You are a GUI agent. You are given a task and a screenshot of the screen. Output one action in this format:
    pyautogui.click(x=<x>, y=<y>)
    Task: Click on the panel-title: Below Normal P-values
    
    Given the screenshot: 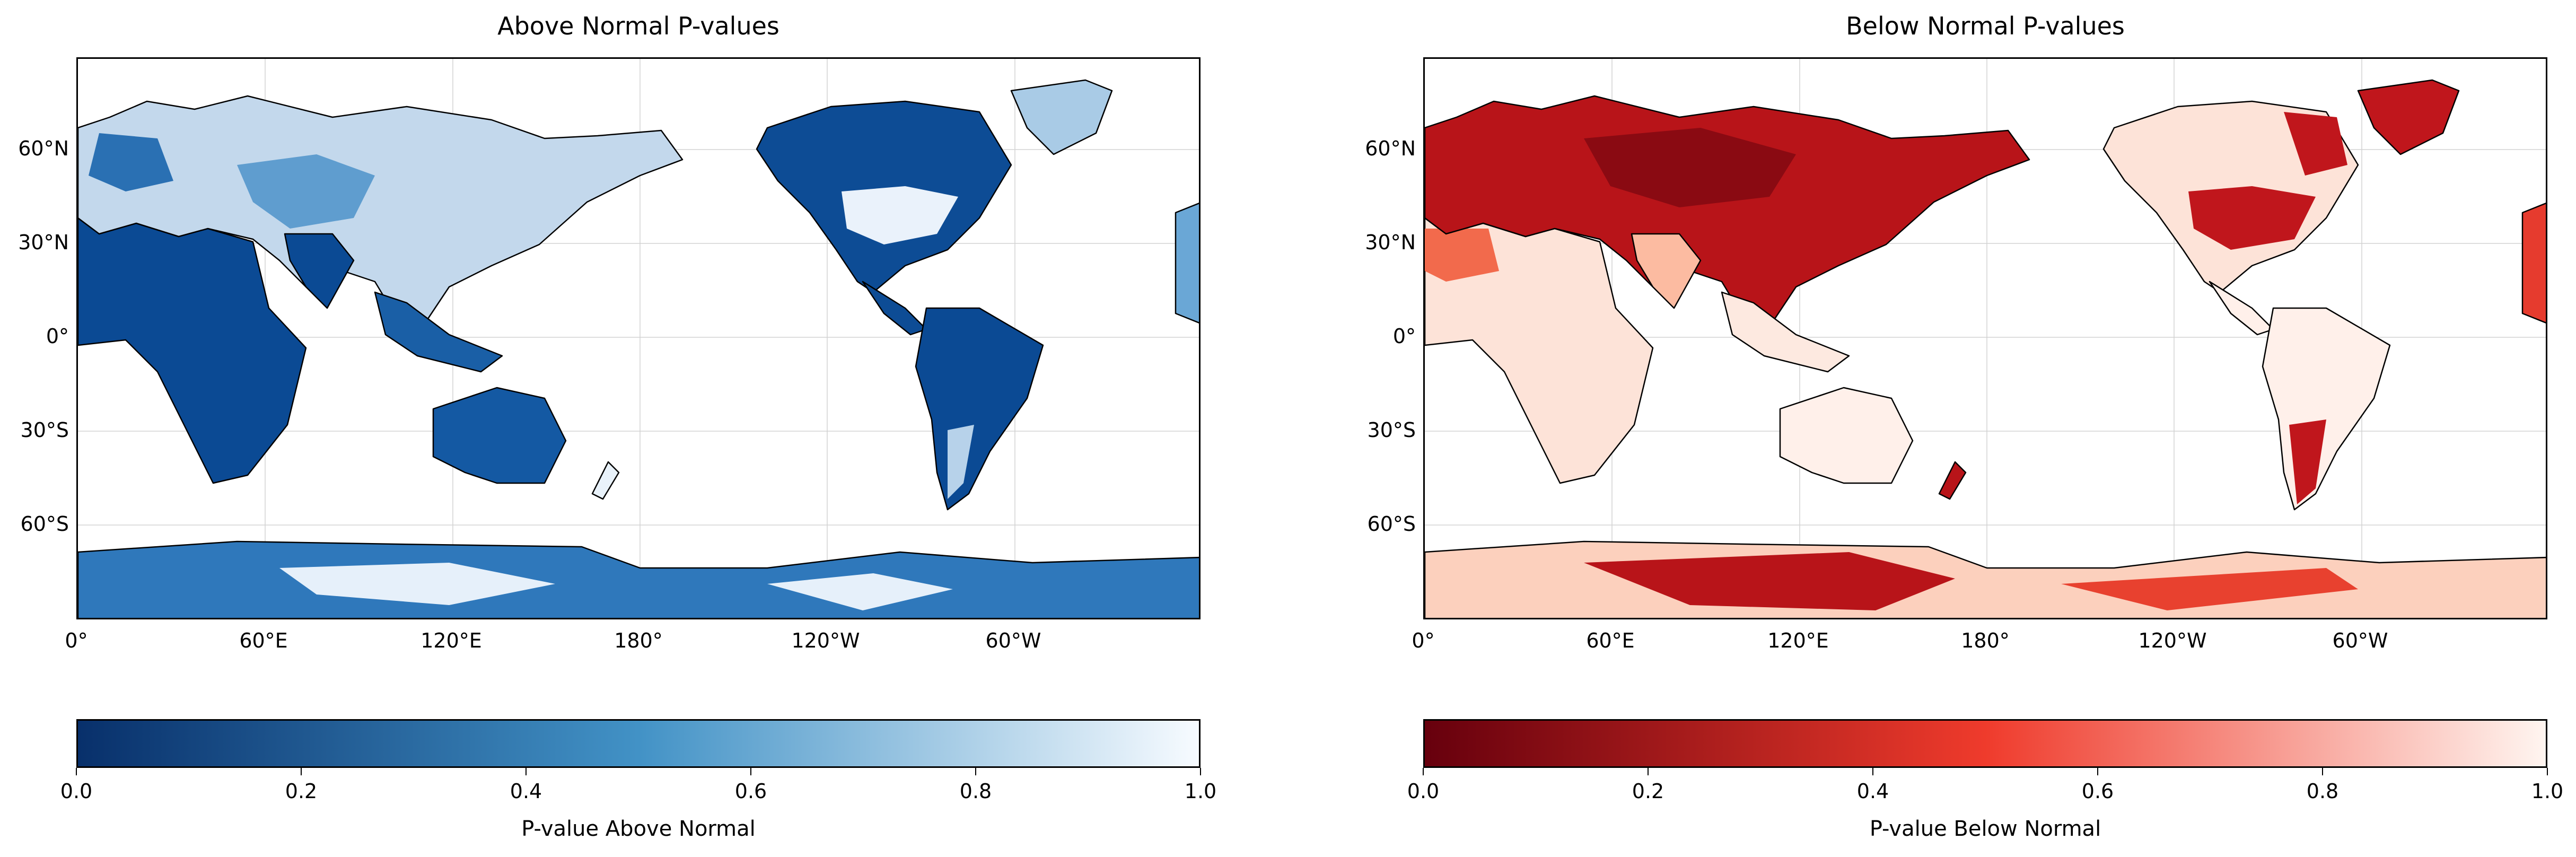 What is the action you would take?
    pyautogui.click(x=1985, y=26)
    